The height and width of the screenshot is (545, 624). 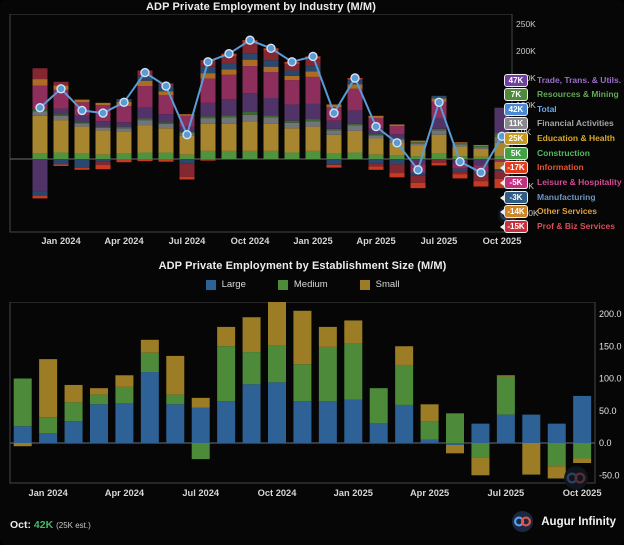 What do you see at coordinates (514, 183) in the screenshot?
I see `callout-badge-leisure-hospitality: -5K` at bounding box center [514, 183].